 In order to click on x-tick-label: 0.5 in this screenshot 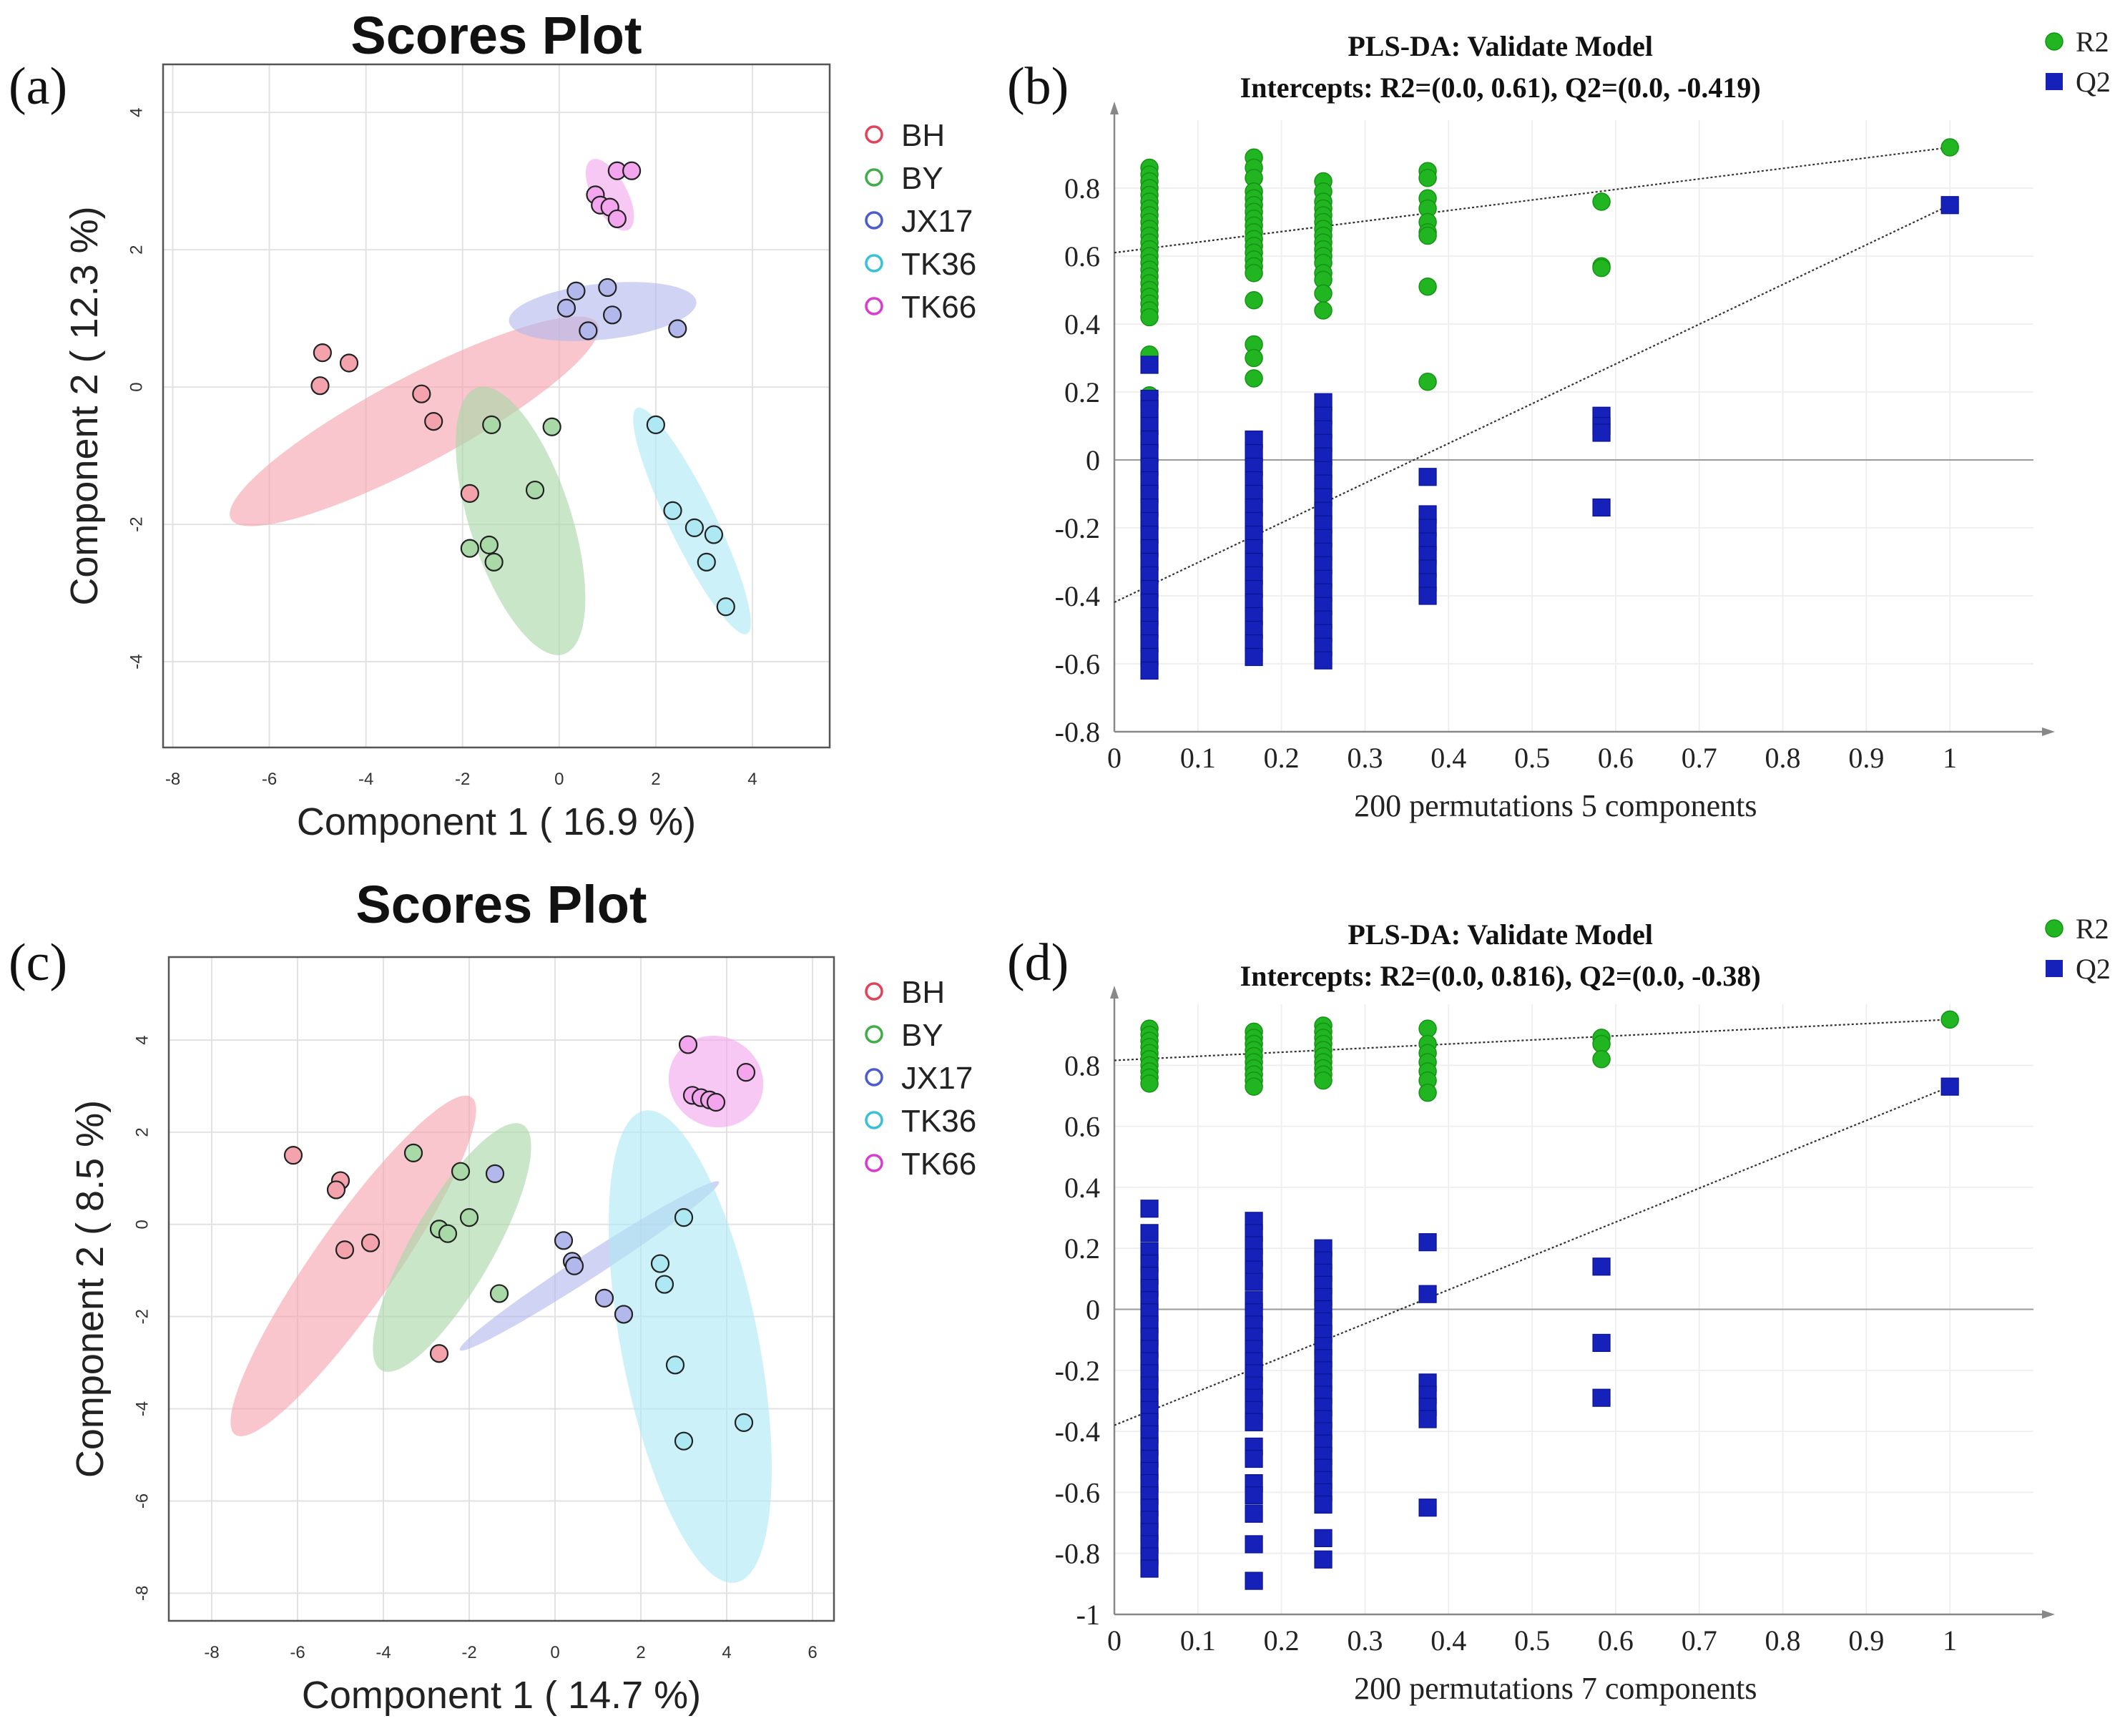, I will do `click(1532, 758)`.